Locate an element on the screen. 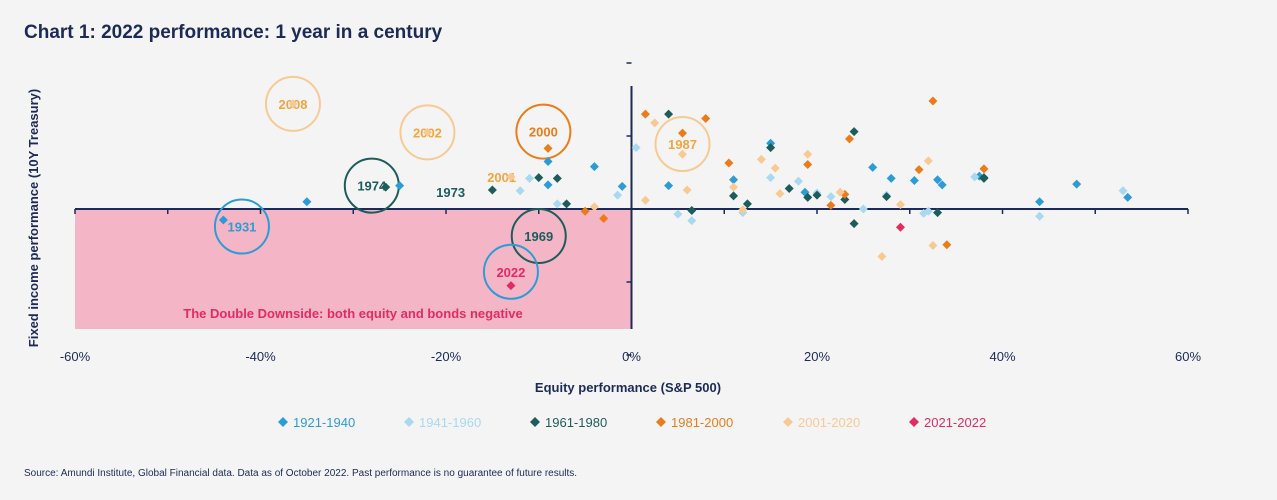 The image size is (1277, 500). legend-label: 1941-1960 is located at coordinates (450, 422).